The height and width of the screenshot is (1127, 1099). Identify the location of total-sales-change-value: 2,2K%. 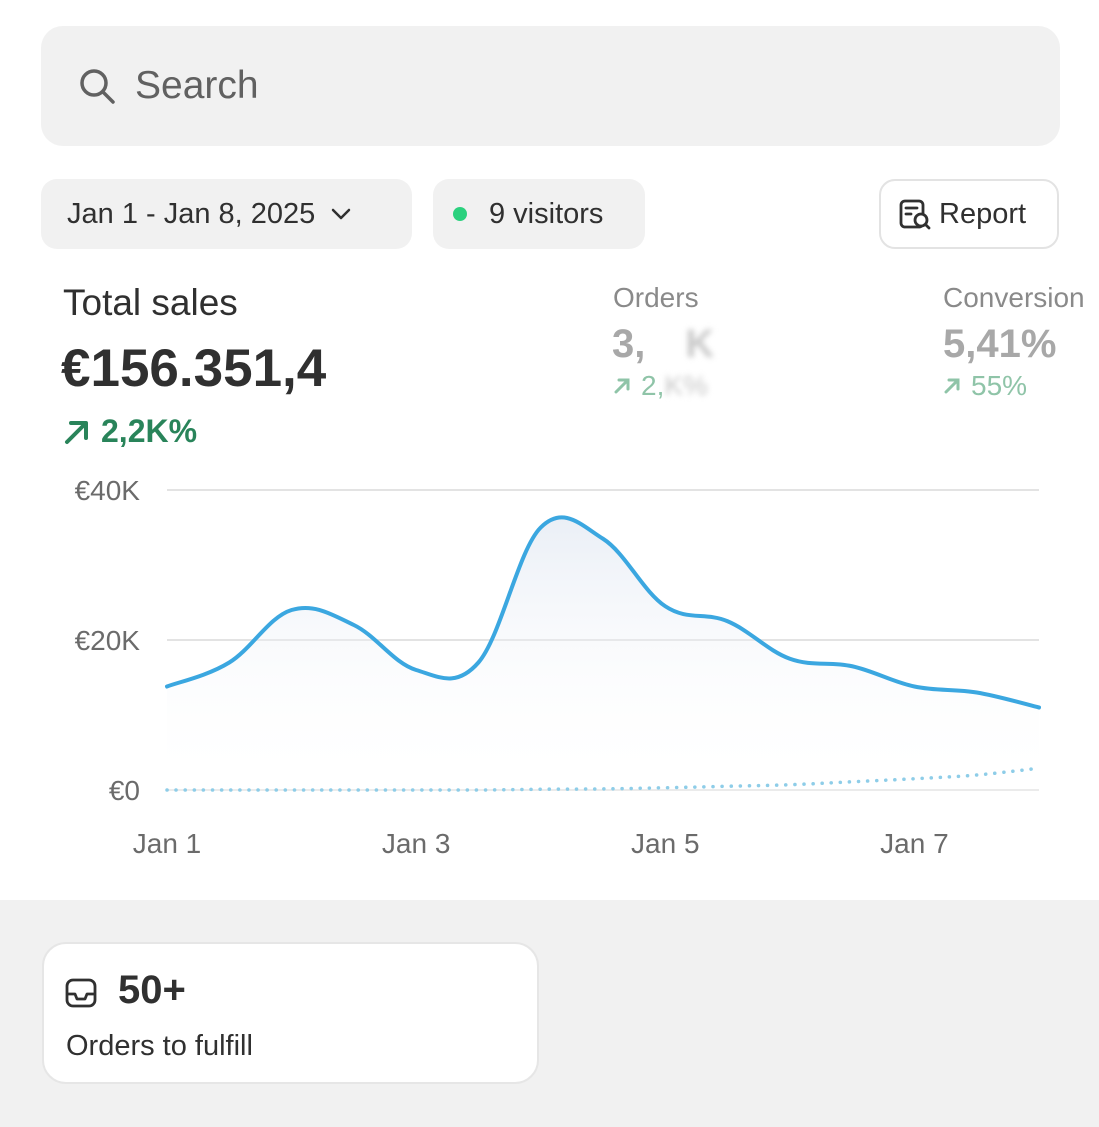
(149, 431).